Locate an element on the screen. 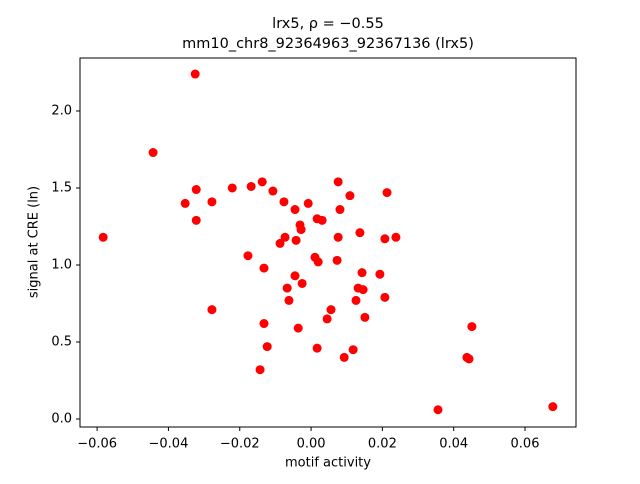 This screenshot has width=640, height=484. y-tick-label: 1.0 is located at coordinates (61, 264).